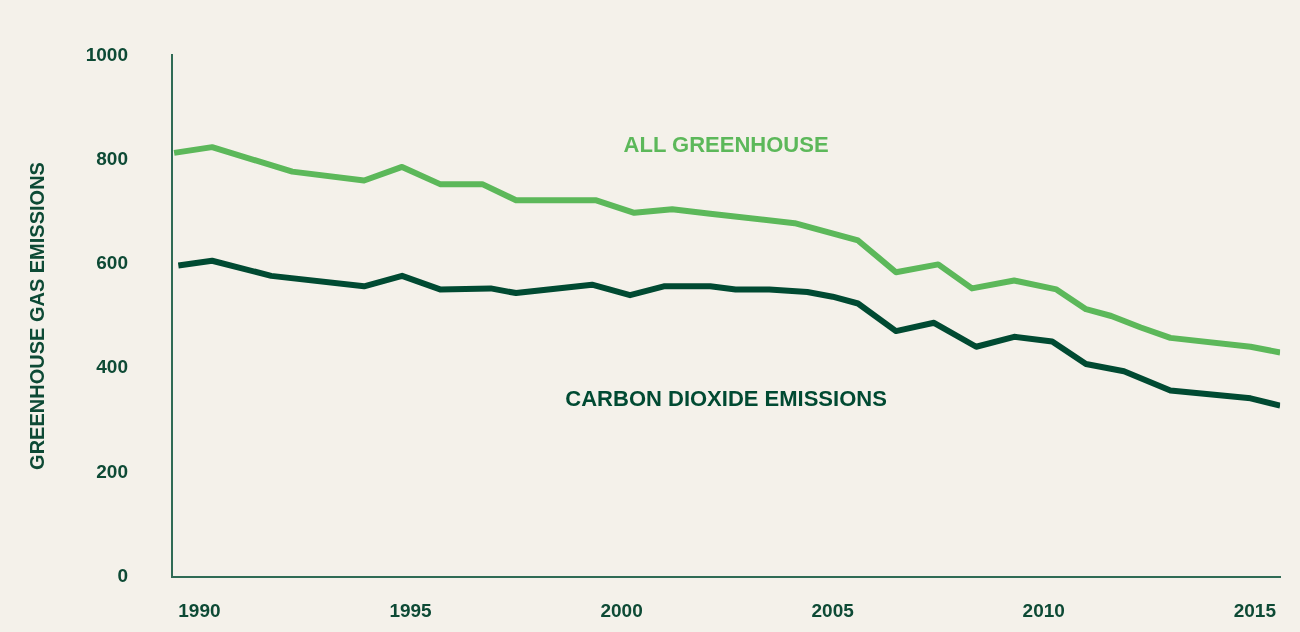  I want to click on y-tick-label: 1000, so click(106, 54).